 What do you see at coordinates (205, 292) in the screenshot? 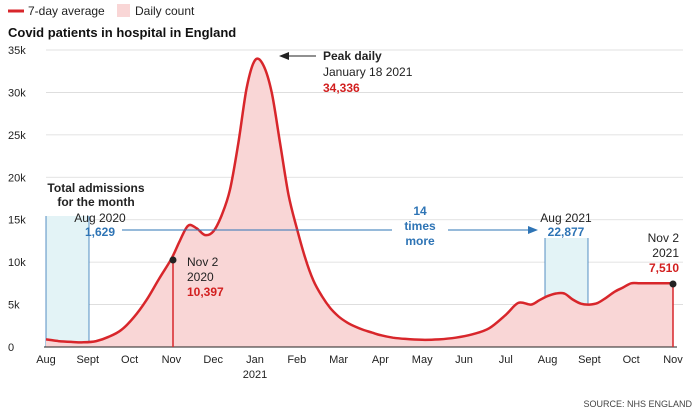
I see `nov-2020-value: 10,397` at bounding box center [205, 292].